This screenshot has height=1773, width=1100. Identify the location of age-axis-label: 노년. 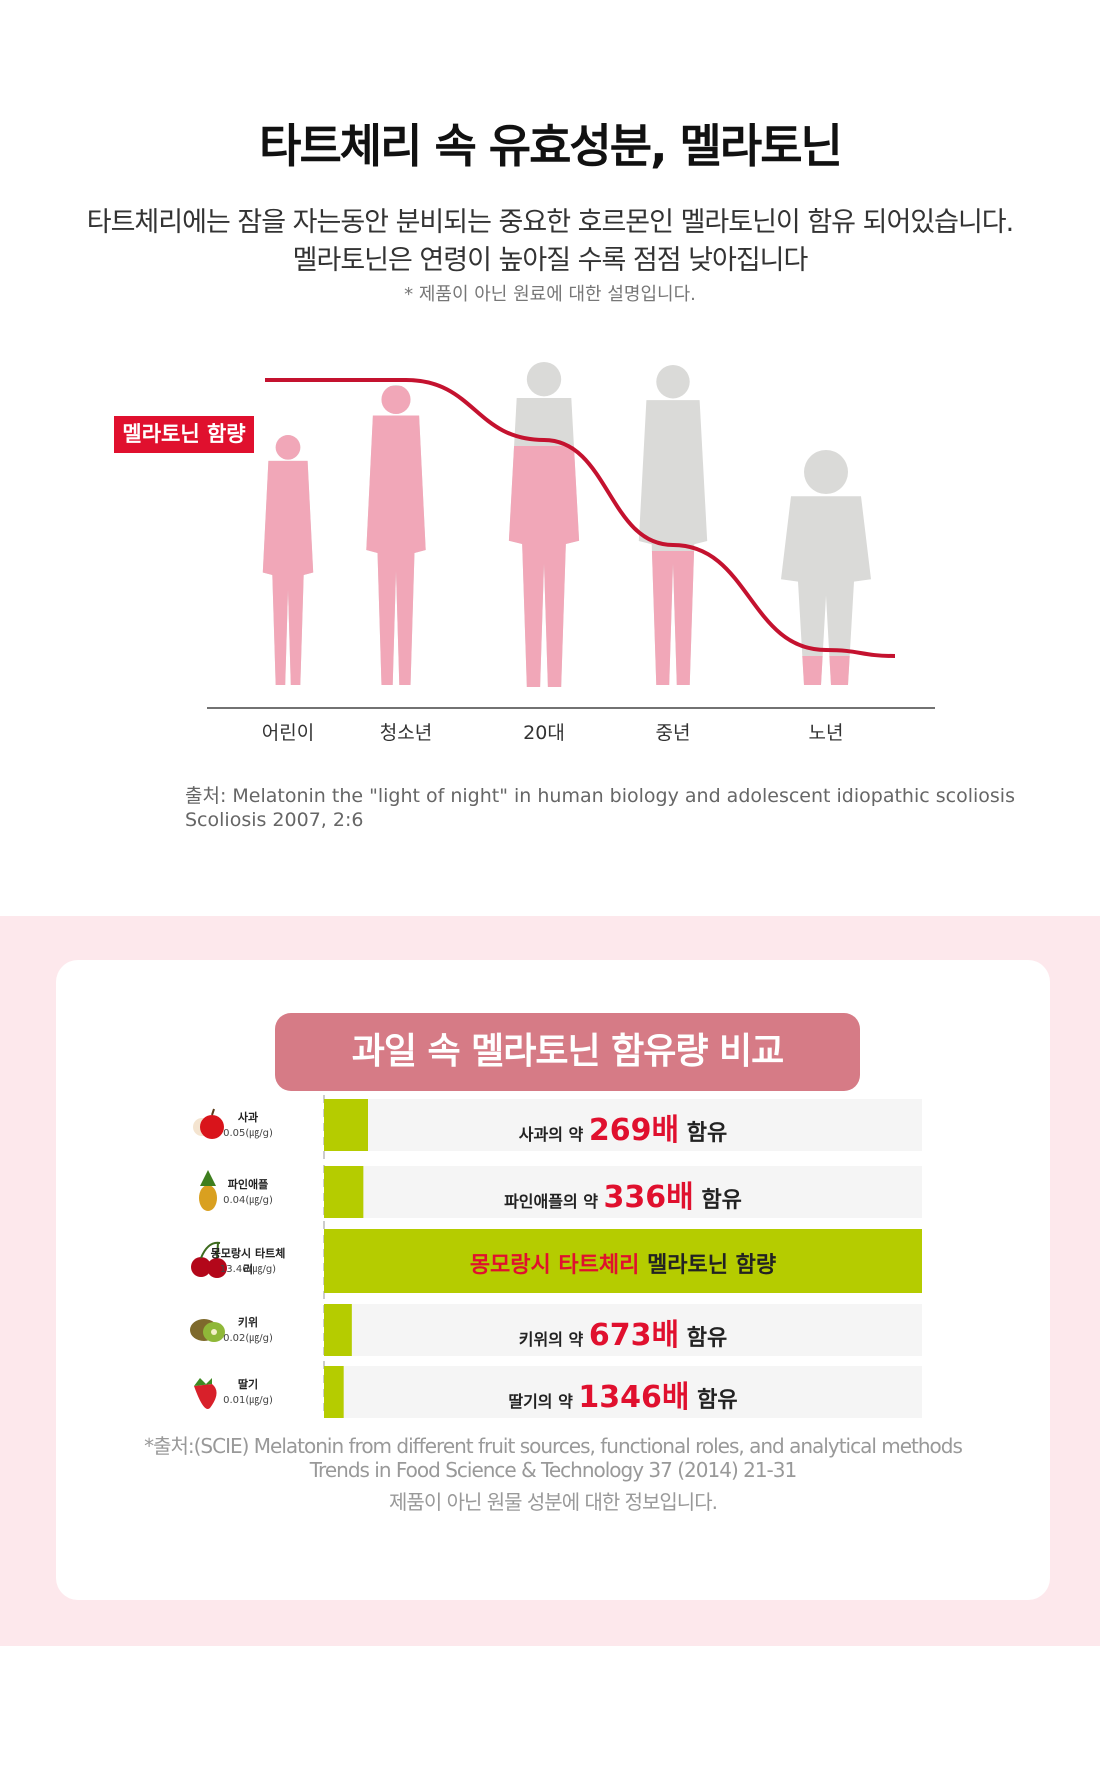
(826, 733).